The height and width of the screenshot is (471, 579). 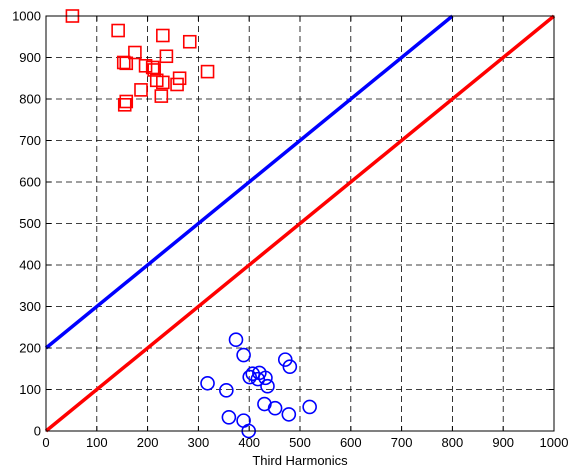 I want to click on x-tick-label: 600, so click(x=351, y=442).